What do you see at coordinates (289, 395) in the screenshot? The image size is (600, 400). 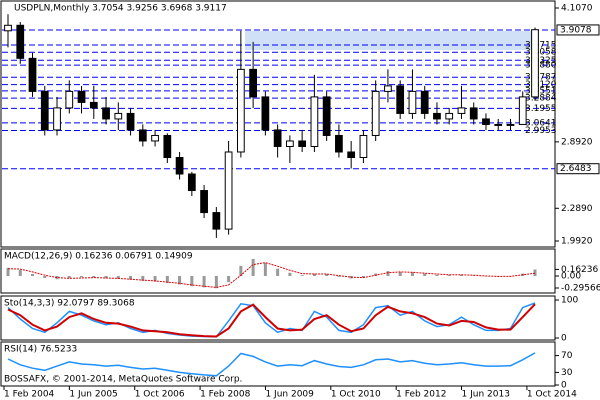 I see `x-tick-label: 1 Jun 2009` at bounding box center [289, 395].